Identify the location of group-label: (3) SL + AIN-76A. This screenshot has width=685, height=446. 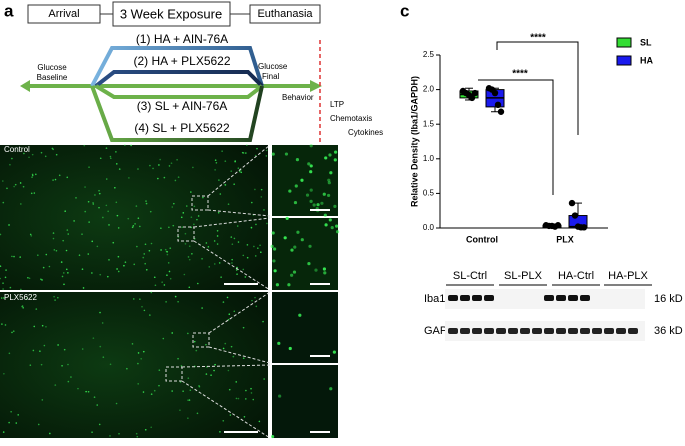
(182, 106).